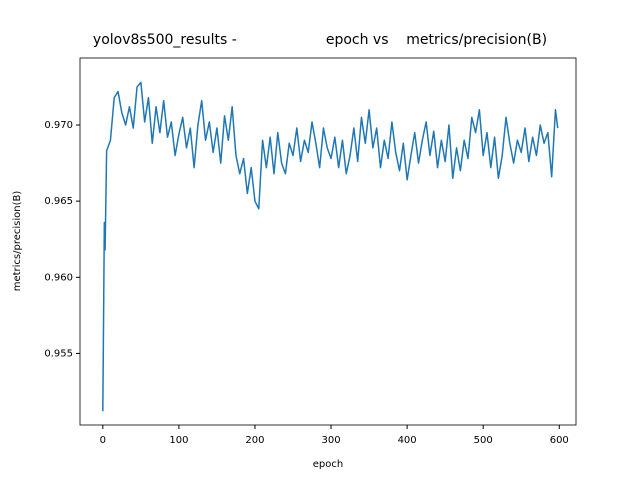 This screenshot has width=640, height=484. Describe the element at coordinates (58, 277) in the screenshot. I see `y-tick-label: 0.960` at that location.